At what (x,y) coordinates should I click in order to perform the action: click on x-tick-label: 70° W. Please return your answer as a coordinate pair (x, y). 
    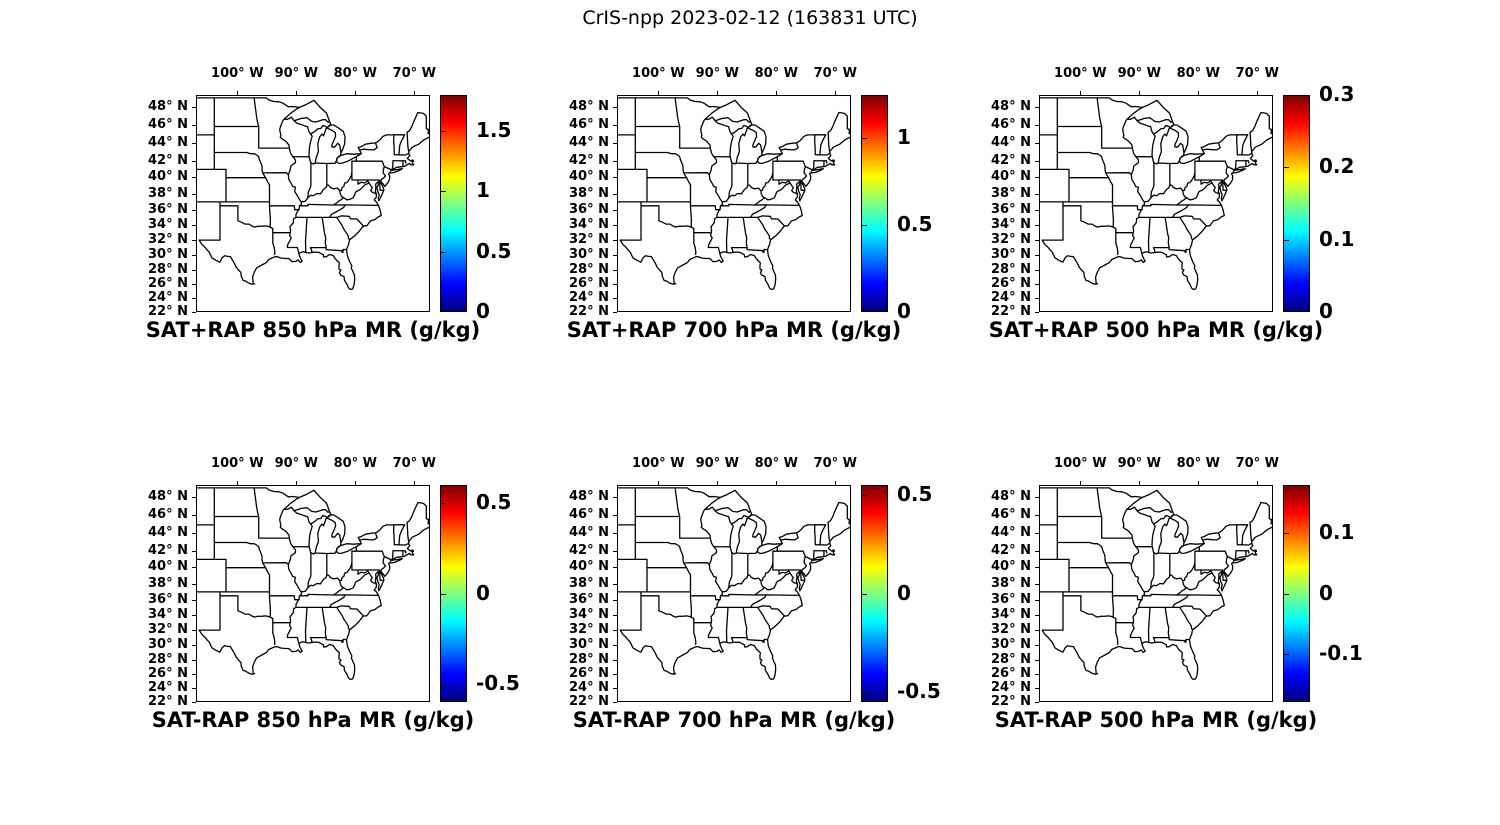
    Looking at the image, I should click on (835, 463).